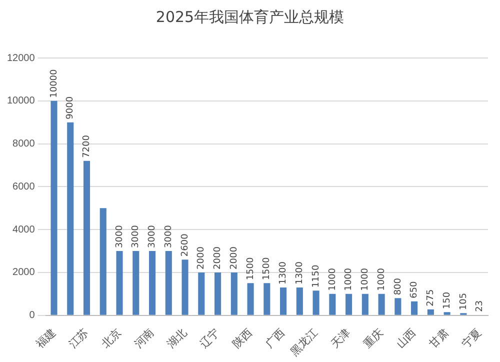  I want to click on y-tick-label: 8000, so click(24, 144).